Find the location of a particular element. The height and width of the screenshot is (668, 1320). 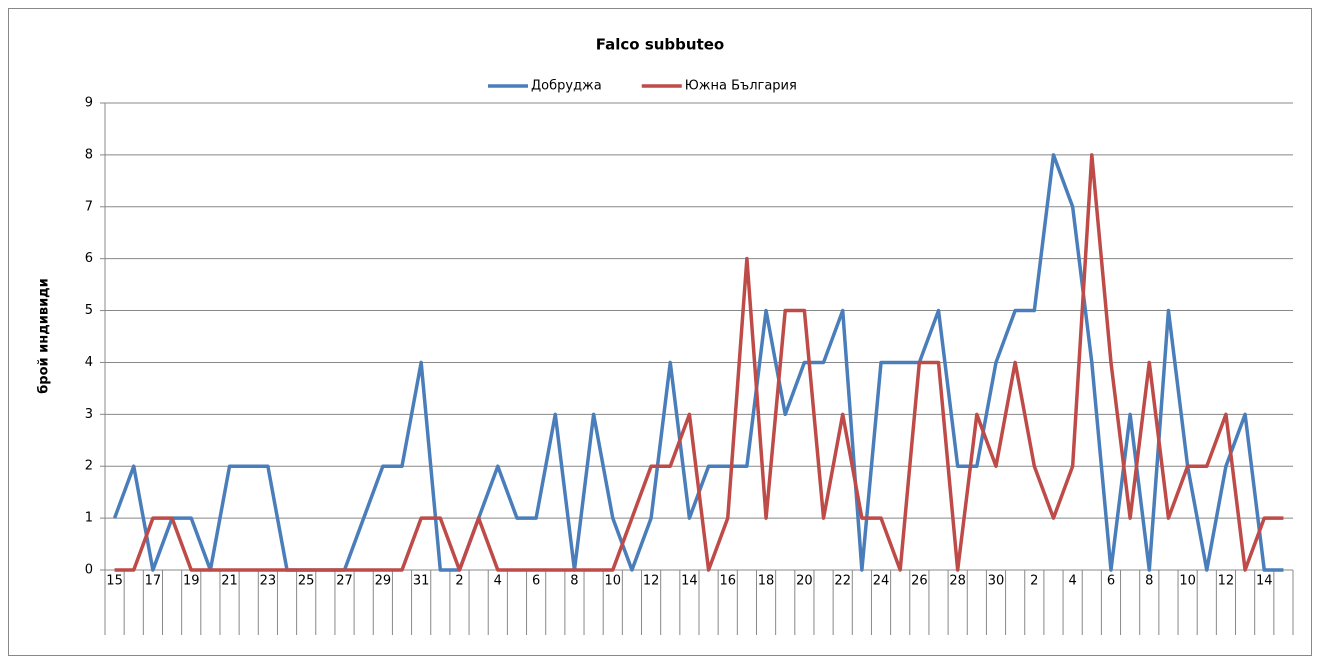

x-tick-label: 23 is located at coordinates (268, 581).